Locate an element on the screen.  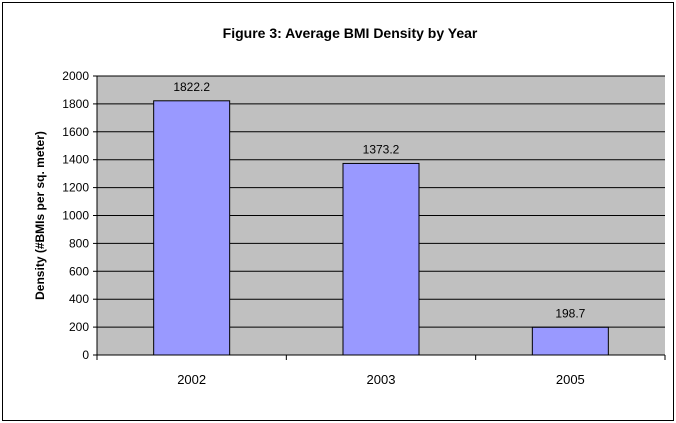
y-tick-label-1: 200 is located at coordinates (79, 327).